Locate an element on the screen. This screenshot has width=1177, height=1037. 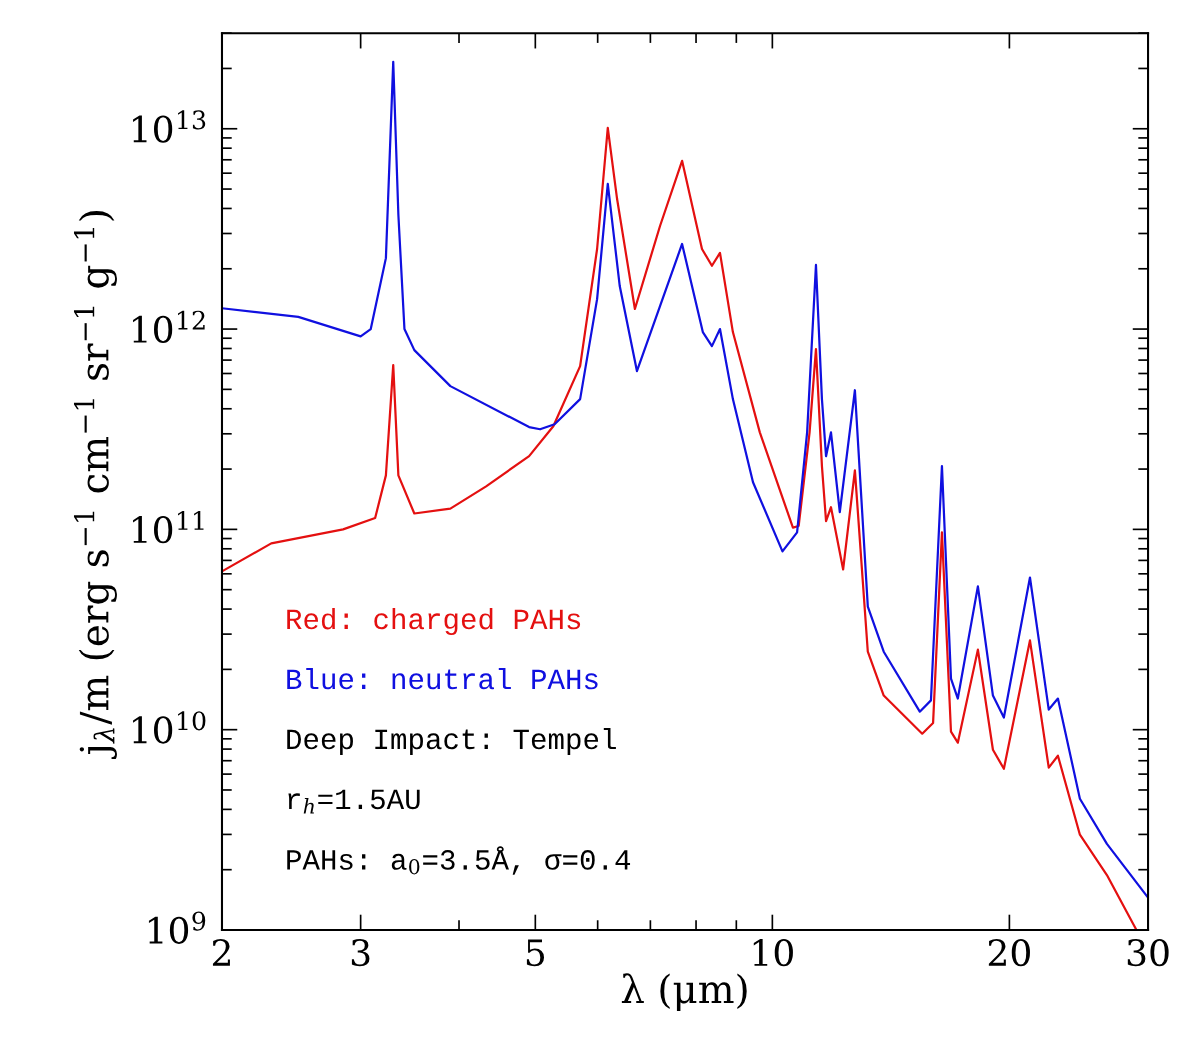
y-tick-label: 10$^{13}$ is located at coordinates (169, 126).